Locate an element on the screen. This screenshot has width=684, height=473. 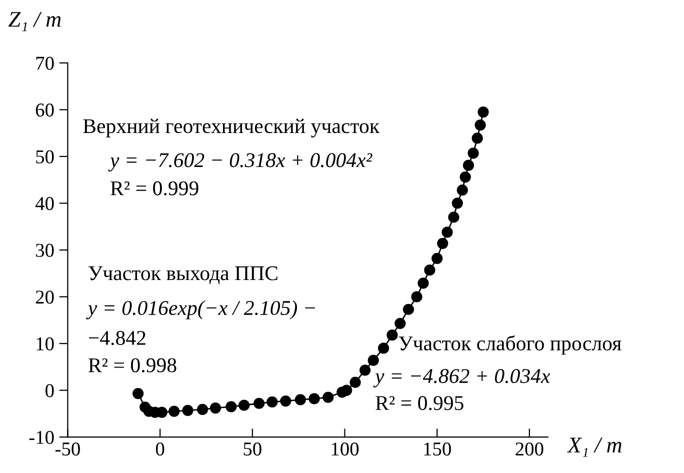
annotation: −4.842 is located at coordinates (117, 338).